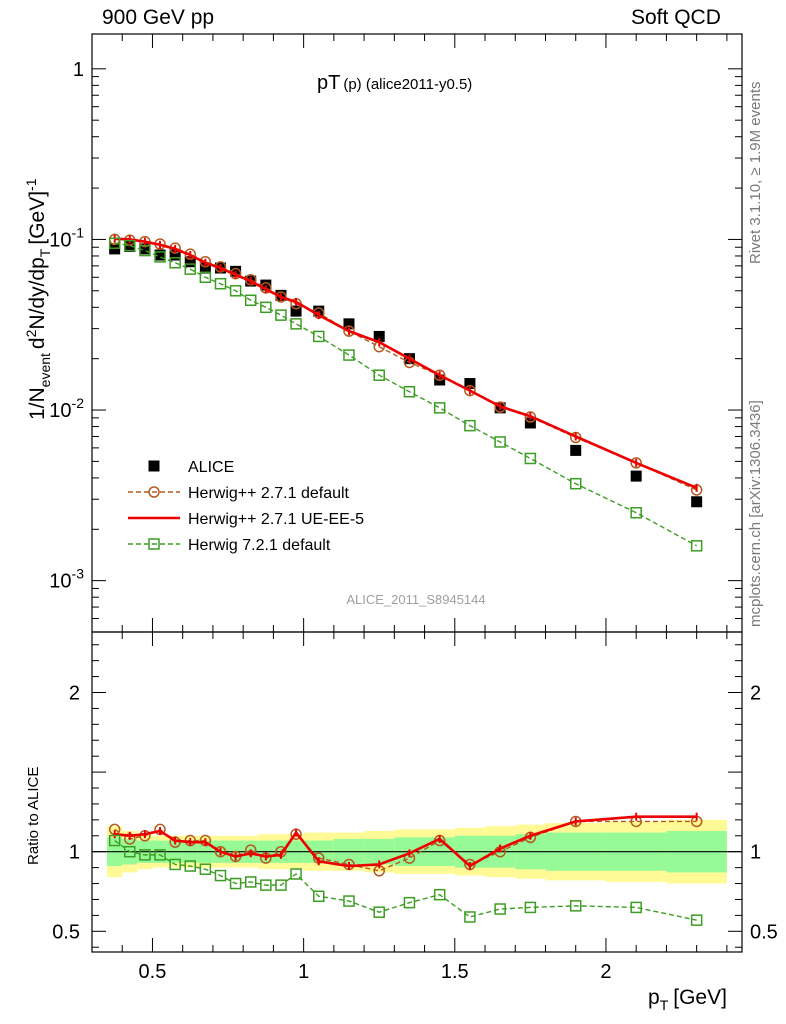  I want to click on header-left: 900 GeV pp, so click(158, 17).